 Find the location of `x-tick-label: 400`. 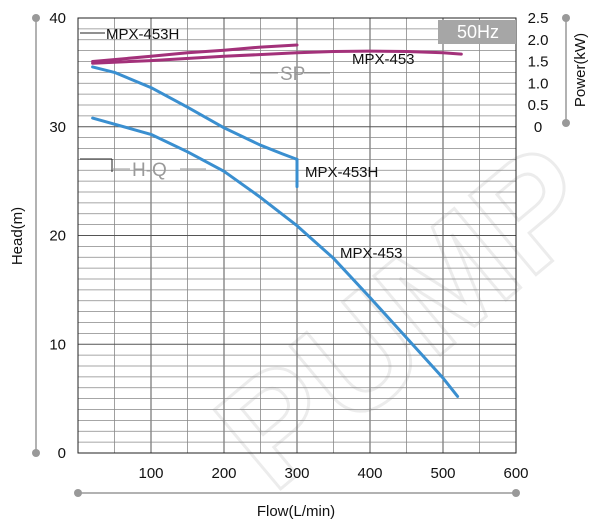

x-tick-label: 400 is located at coordinates (369, 473).